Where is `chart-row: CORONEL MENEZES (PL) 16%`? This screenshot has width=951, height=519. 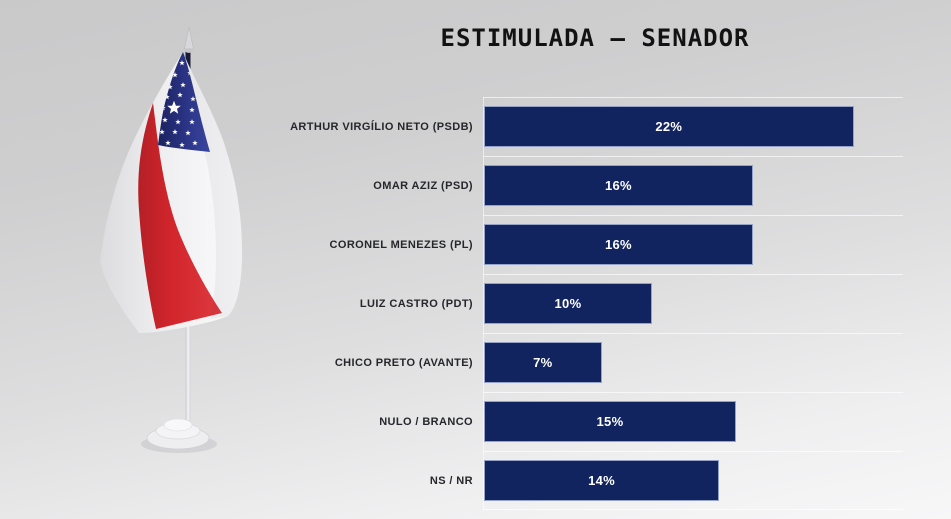
chart-row: CORONEL MENEZES (PL) 16% is located at coordinates (592, 244).